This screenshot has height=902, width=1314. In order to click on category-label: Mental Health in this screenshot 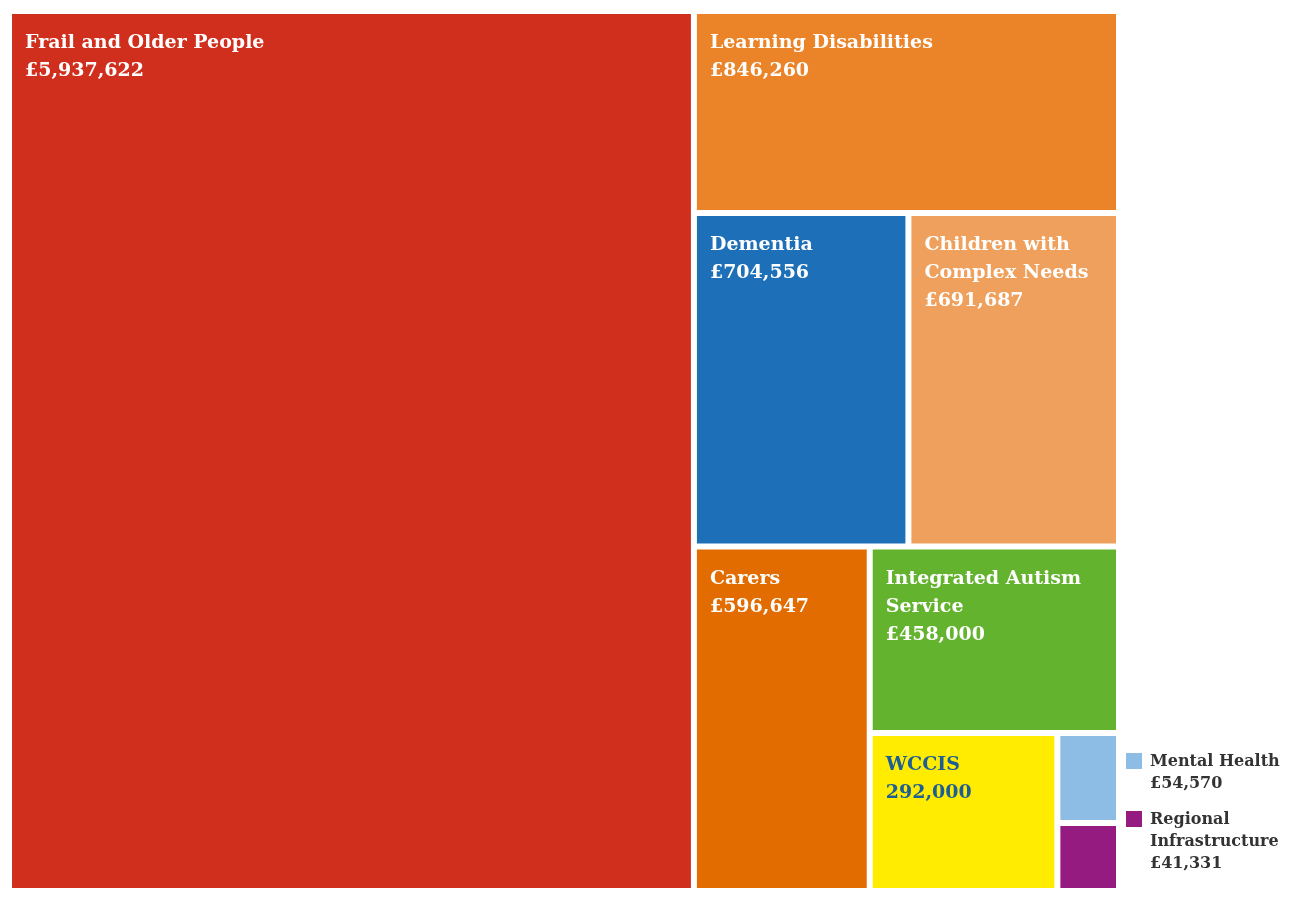, I will do `click(1215, 761)`.